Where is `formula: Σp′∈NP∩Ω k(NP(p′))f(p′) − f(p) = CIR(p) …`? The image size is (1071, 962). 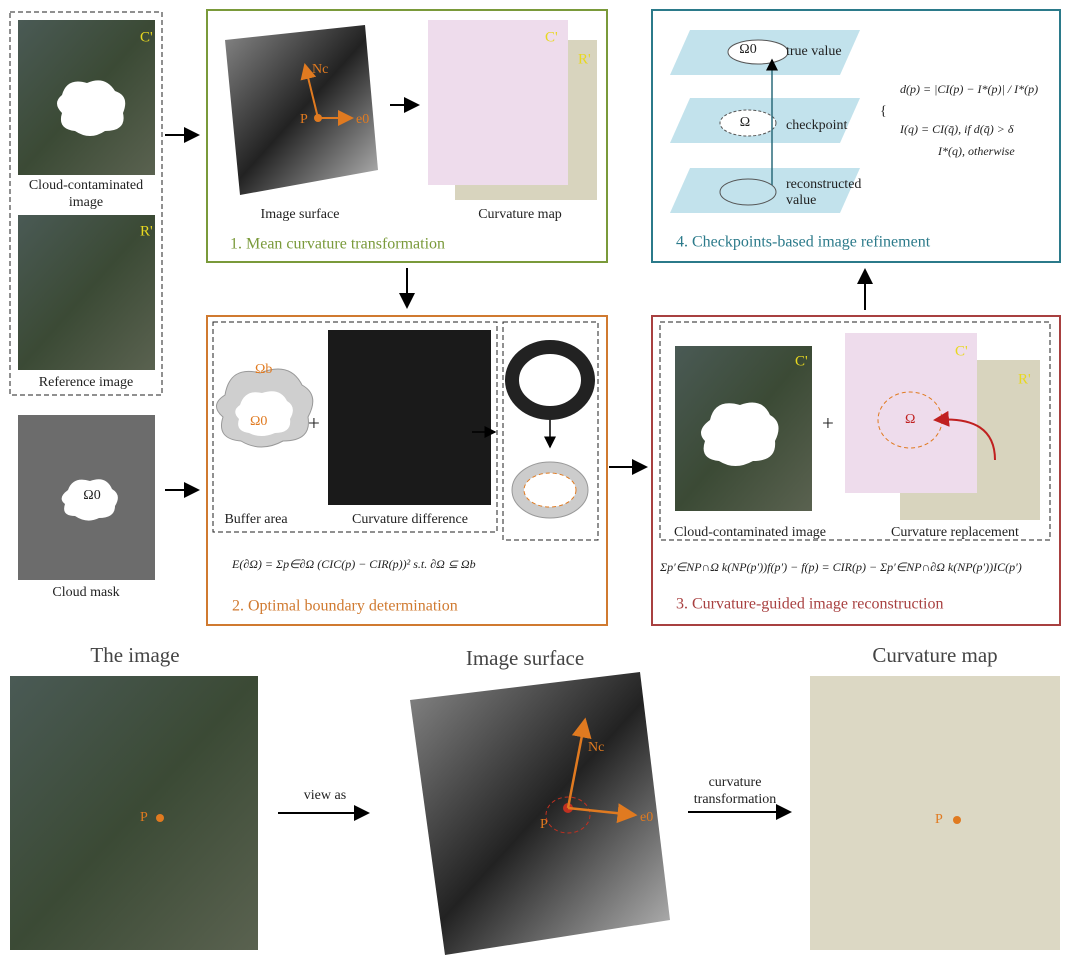
formula: Σp′∈NP∩Ω k(NP(p′))f(p′) − f(p) = CIR(p) … is located at coordinates (840, 567).